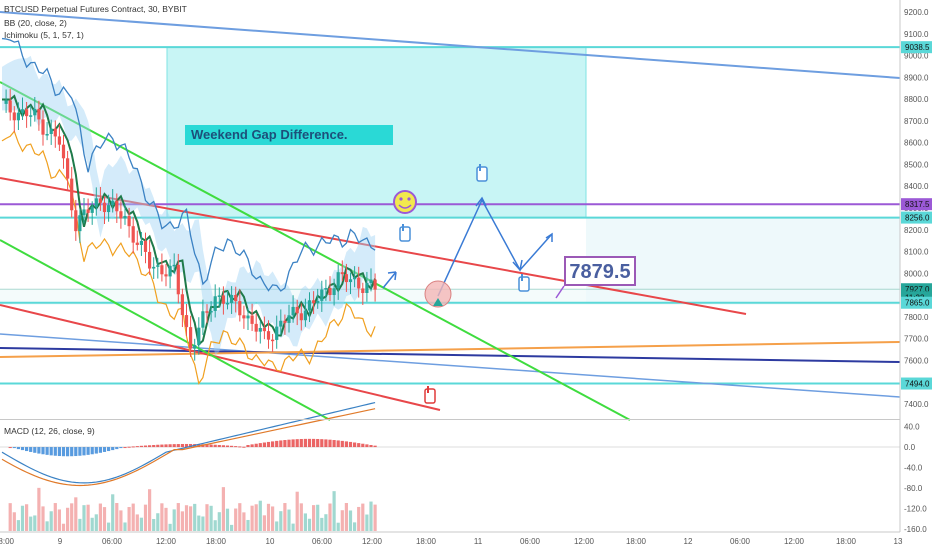  What do you see at coordinates (916, 143) in the screenshot?
I see `price-tick-label: 8600.0` at bounding box center [916, 143].